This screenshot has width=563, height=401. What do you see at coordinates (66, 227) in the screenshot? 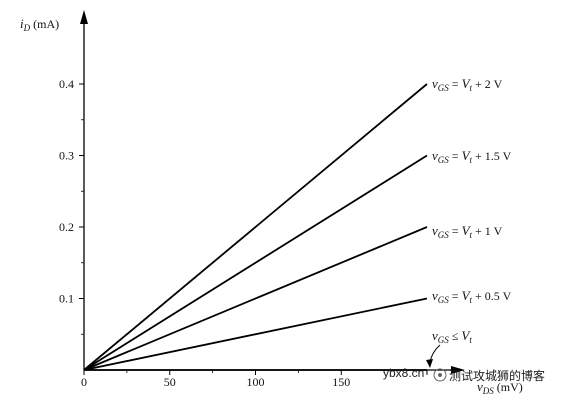
I see `y-tick-label: 0.2` at bounding box center [66, 227].